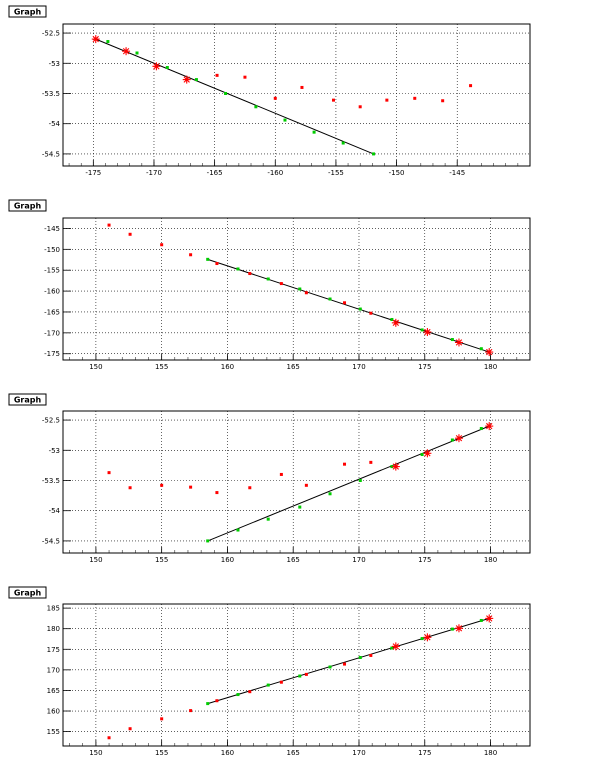 The width and height of the screenshot is (596, 774). I want to click on y-tick-label: 185, so click(53, 609).